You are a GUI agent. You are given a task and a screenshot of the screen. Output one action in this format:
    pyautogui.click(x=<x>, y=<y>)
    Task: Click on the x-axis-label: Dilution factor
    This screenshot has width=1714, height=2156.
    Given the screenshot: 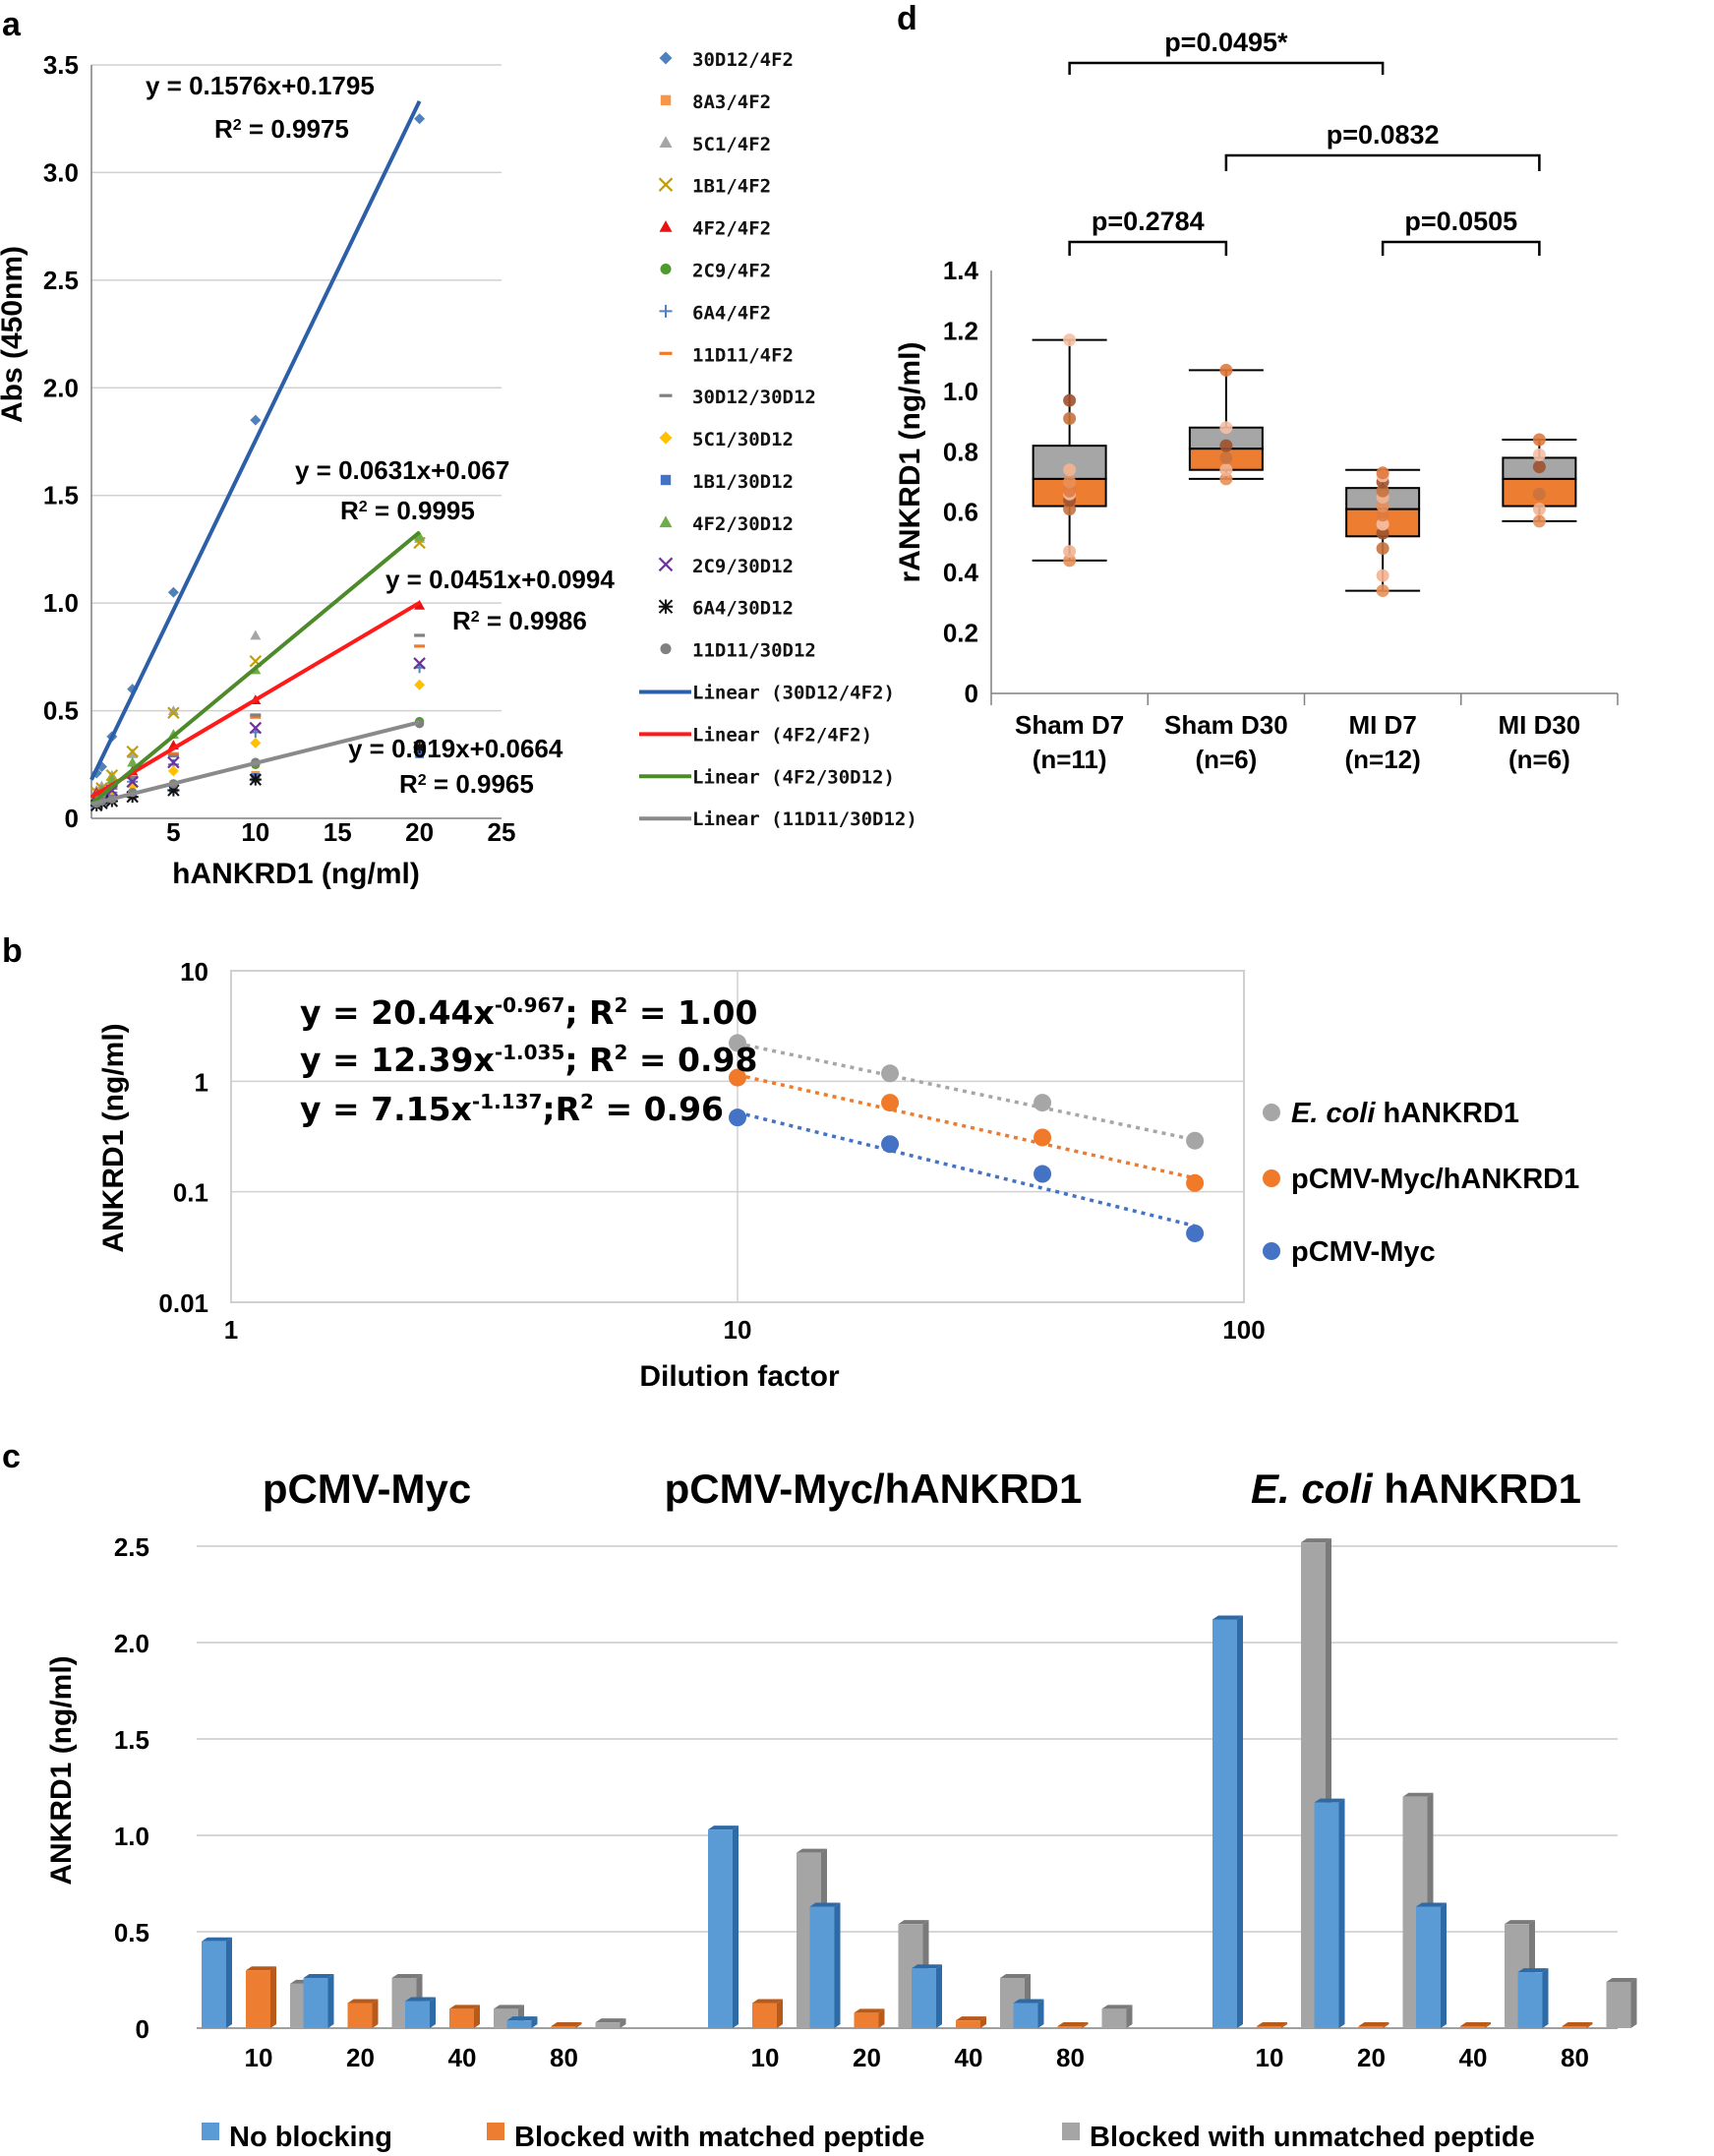 What is the action you would take?
    pyautogui.click(x=739, y=1376)
    